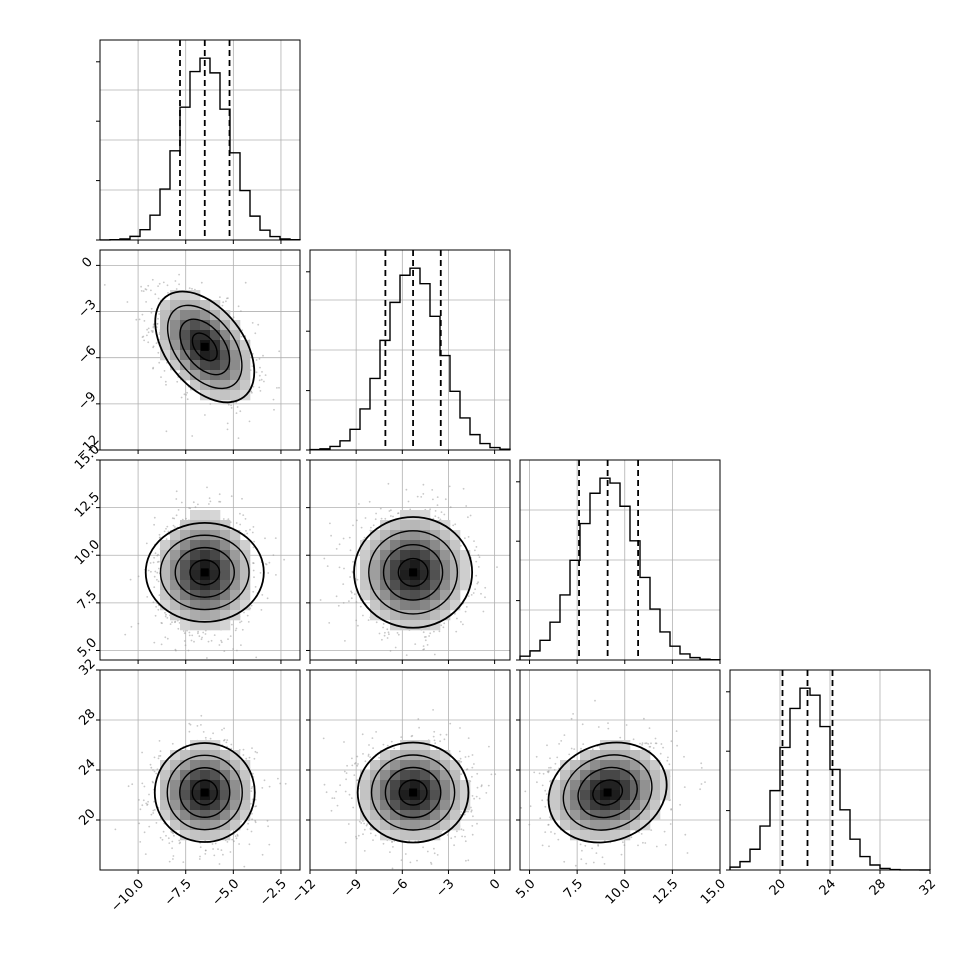  I want to click on x-tick-label: −7.5, so click(178, 892).